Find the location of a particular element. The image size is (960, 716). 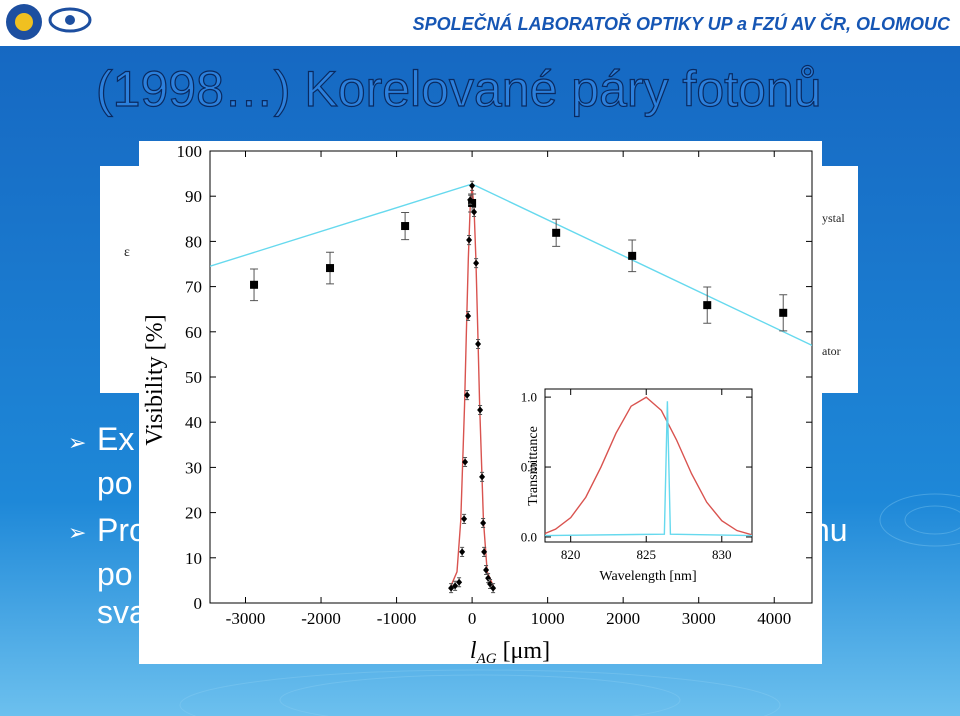

y-axis-label: Transmittance is located at coordinates (533, 466).